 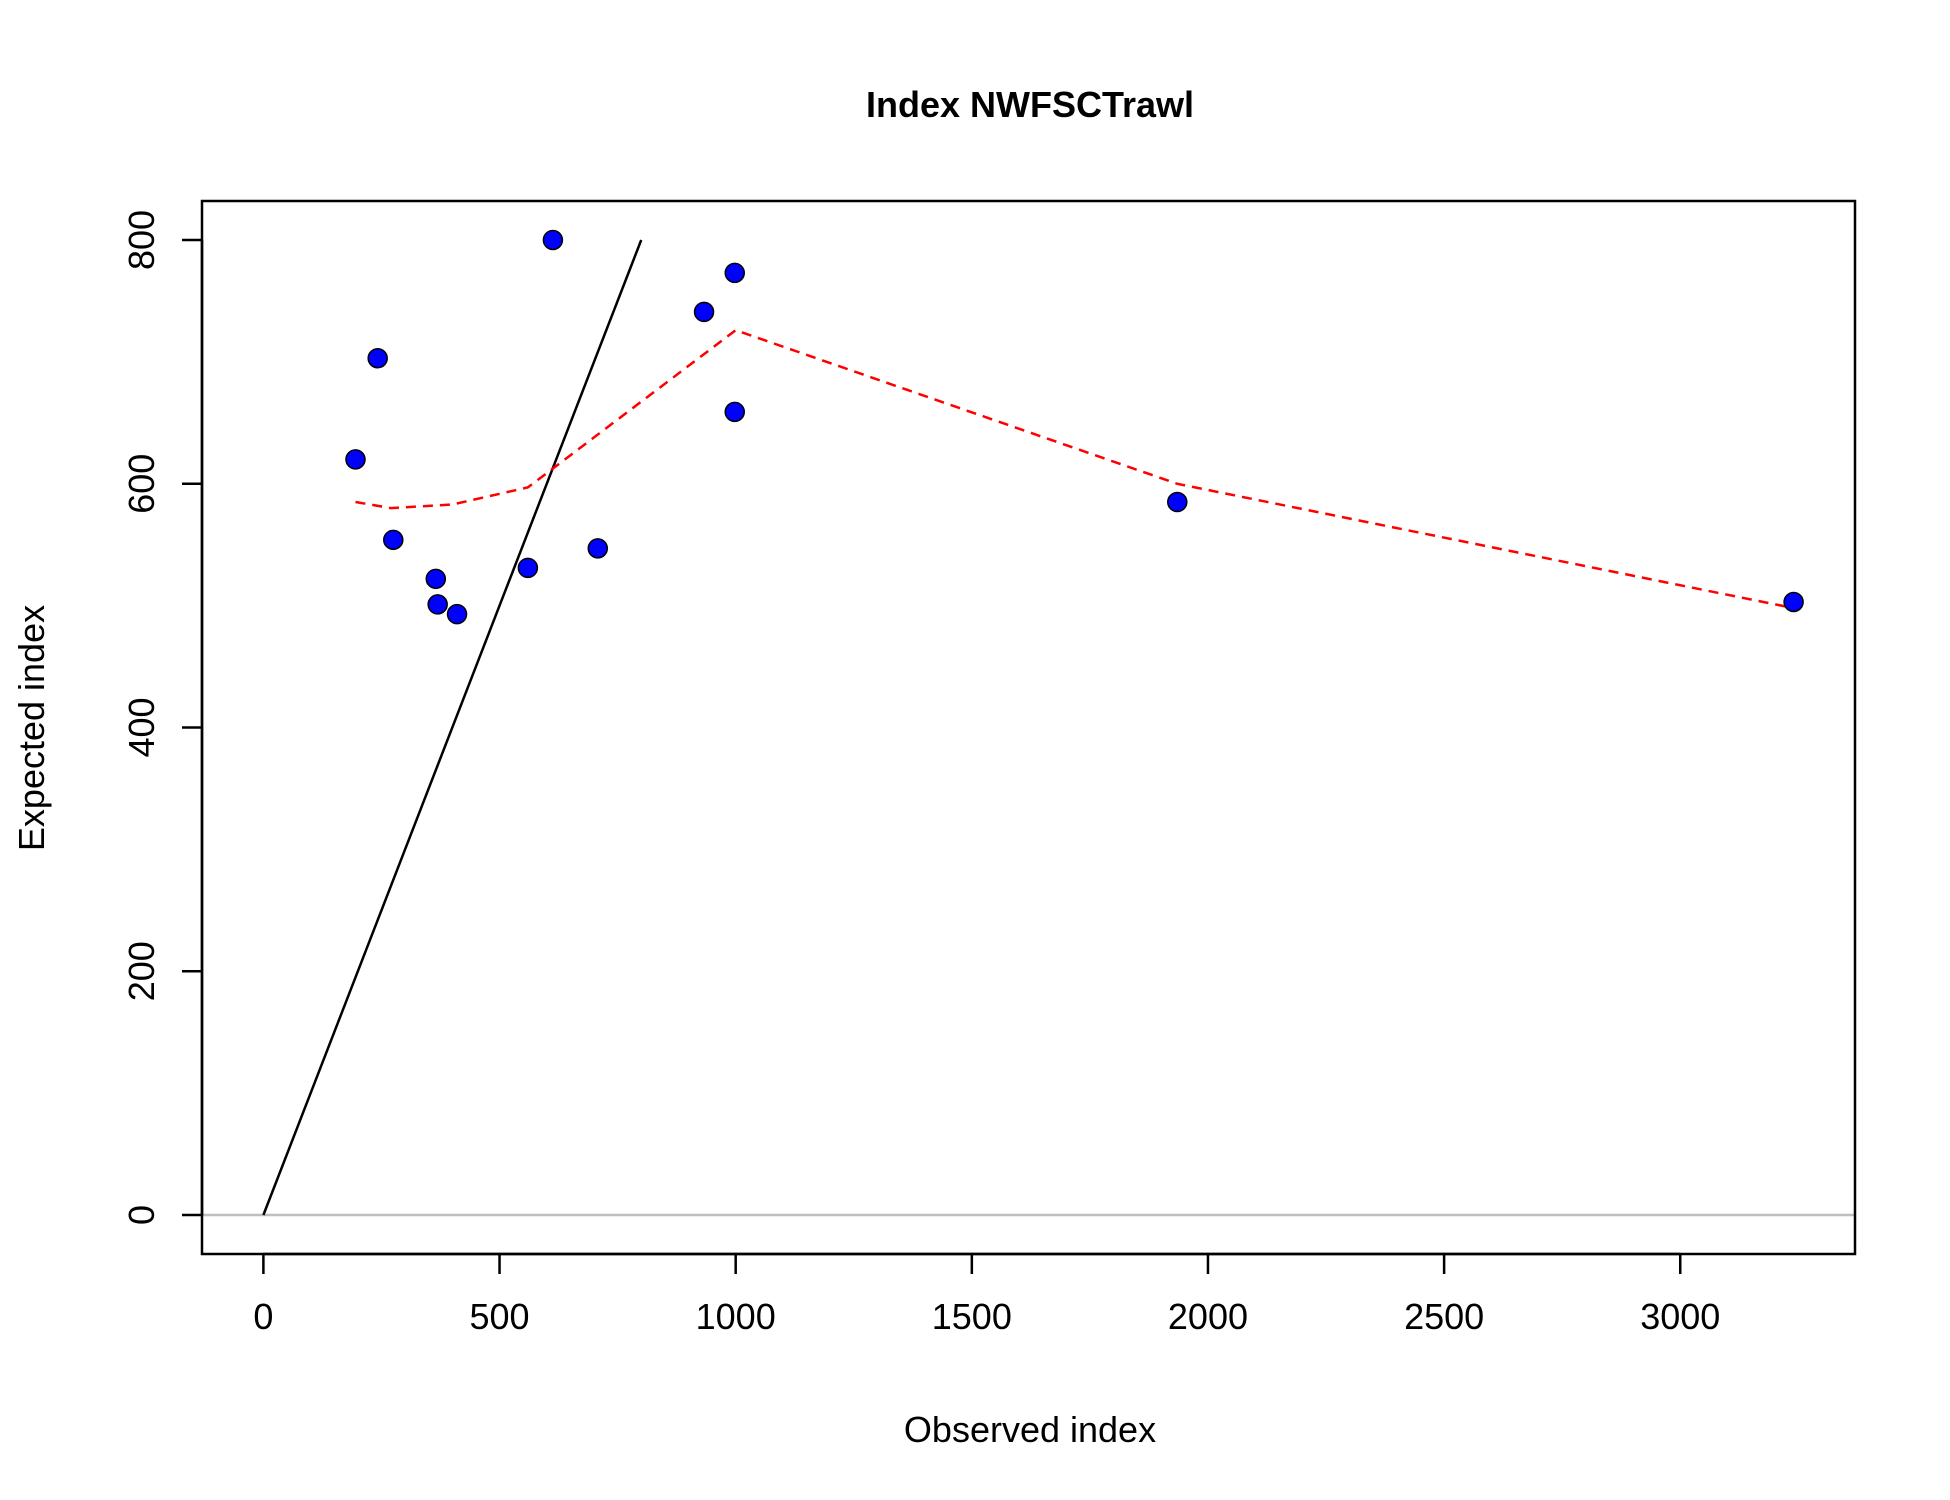 What do you see at coordinates (736, 1316) in the screenshot?
I see `x-tick-label: 1000` at bounding box center [736, 1316].